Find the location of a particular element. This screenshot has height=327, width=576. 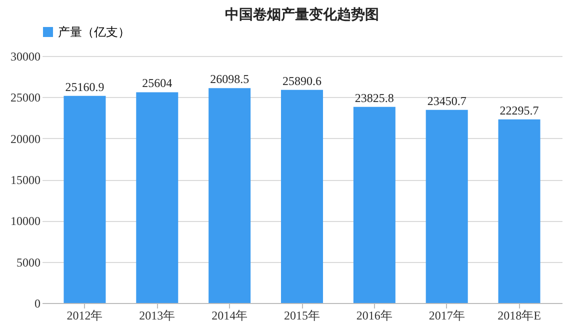

data-label: 22295.7 is located at coordinates (519, 110).